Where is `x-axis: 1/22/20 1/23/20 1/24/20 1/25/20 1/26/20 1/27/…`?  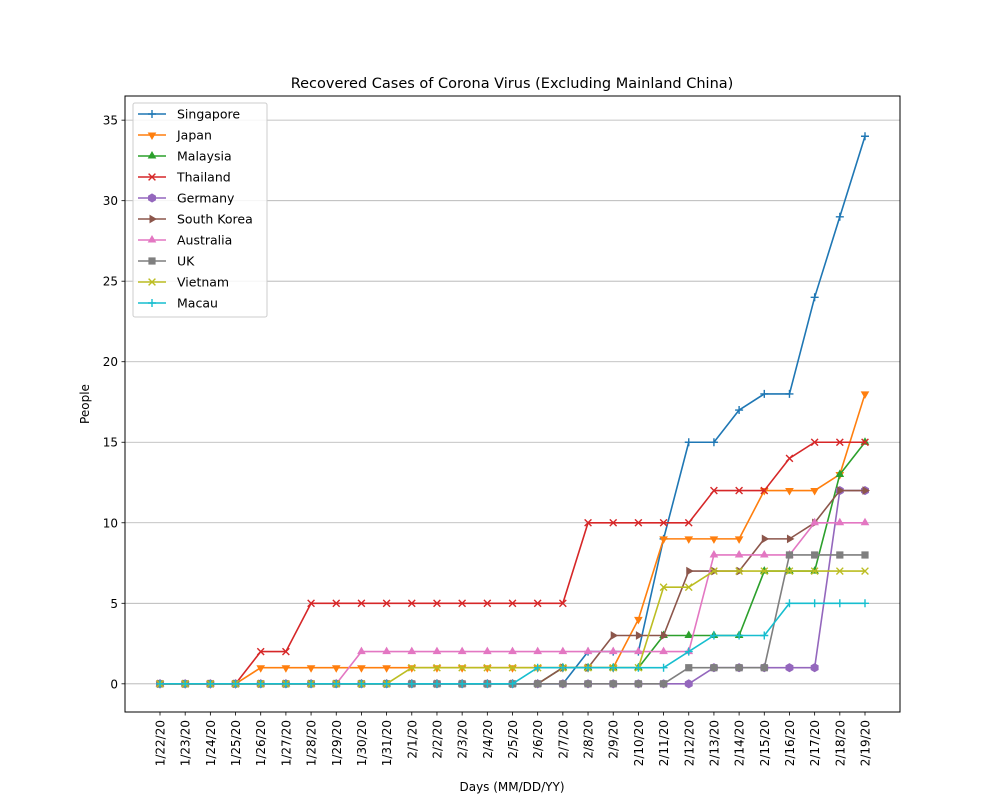 x-axis: 1/22/20 1/23/20 1/24/20 1/25/20 1/26/20 1/27/… is located at coordinates (513, 739).